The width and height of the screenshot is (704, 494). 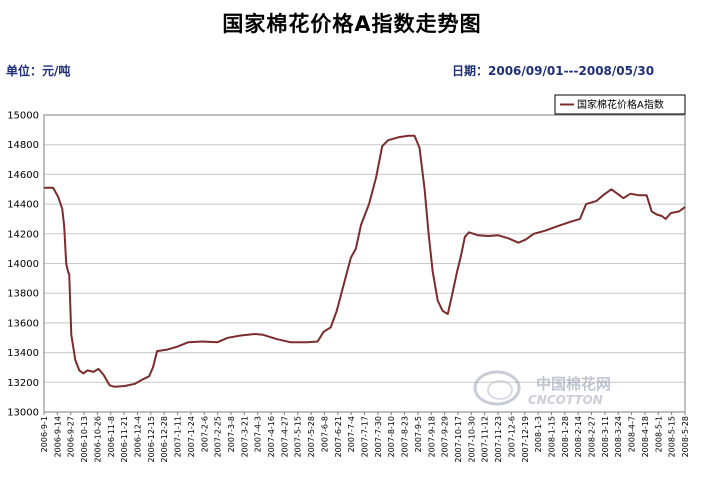 What do you see at coordinates (618, 436) in the screenshot?
I see `x-tick-label: 2008-3-24` at bounding box center [618, 436].